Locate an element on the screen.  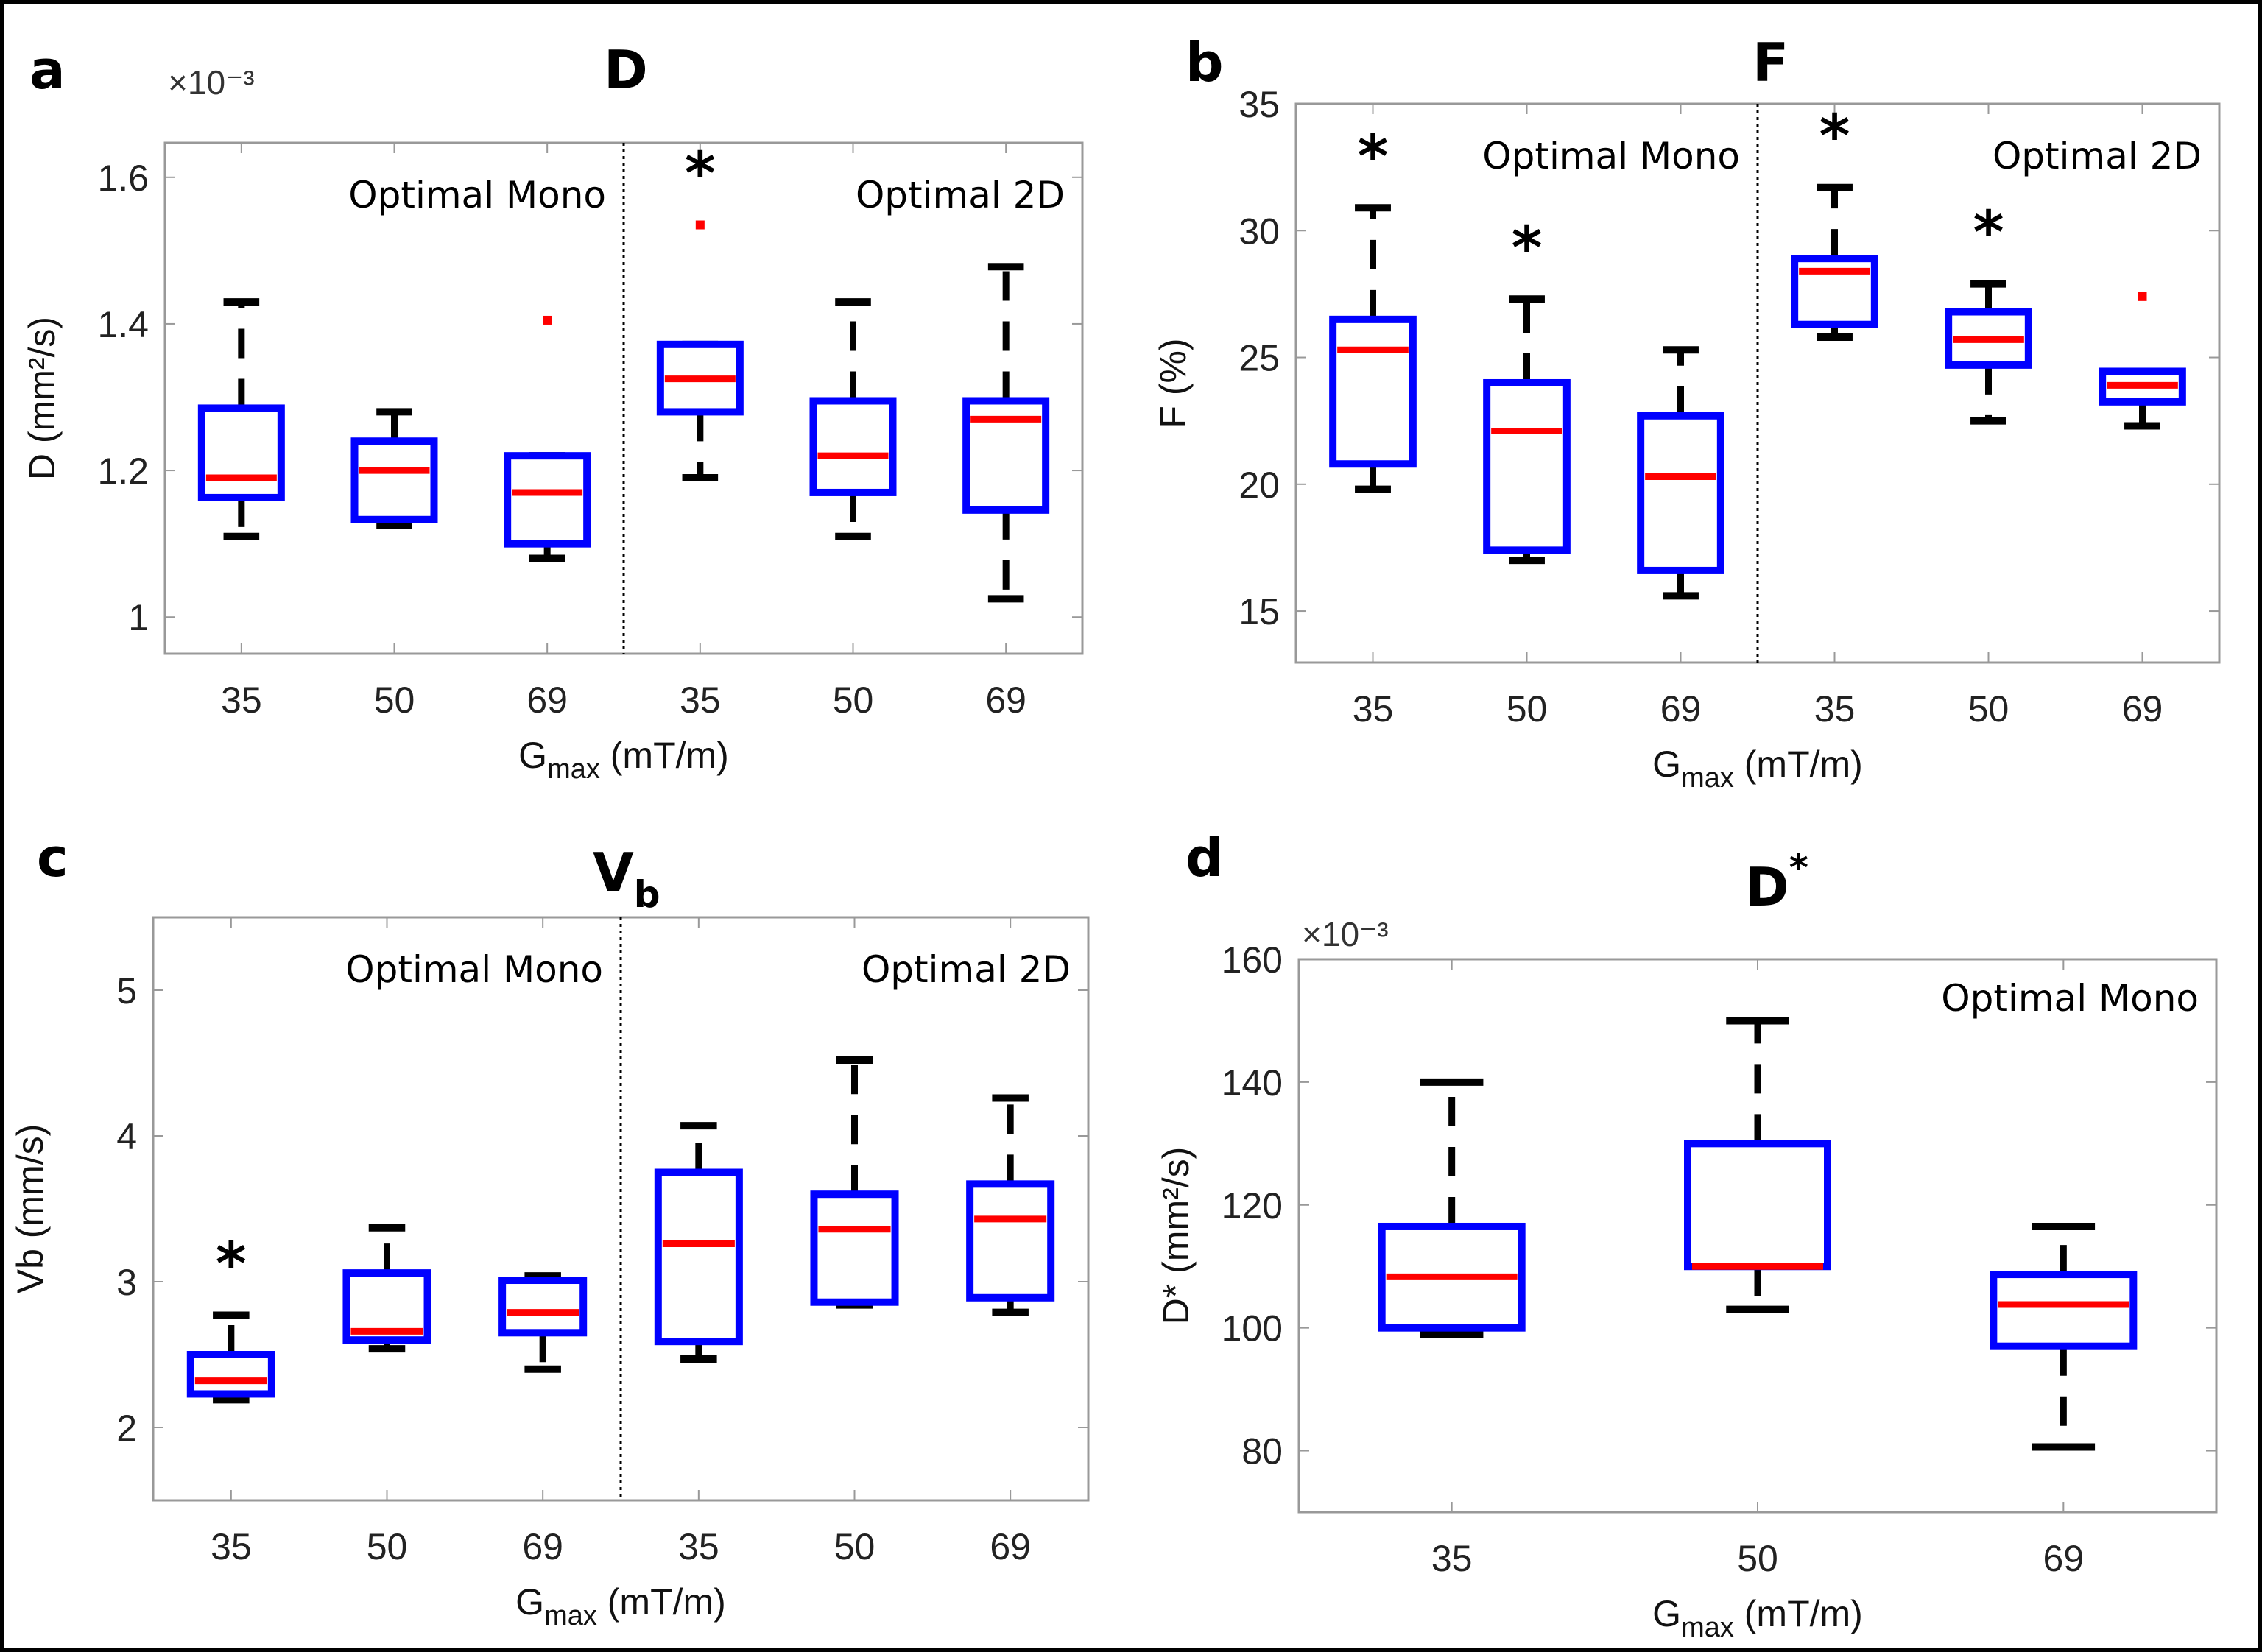
y-tick-label: 2 is located at coordinates (126, 1428).